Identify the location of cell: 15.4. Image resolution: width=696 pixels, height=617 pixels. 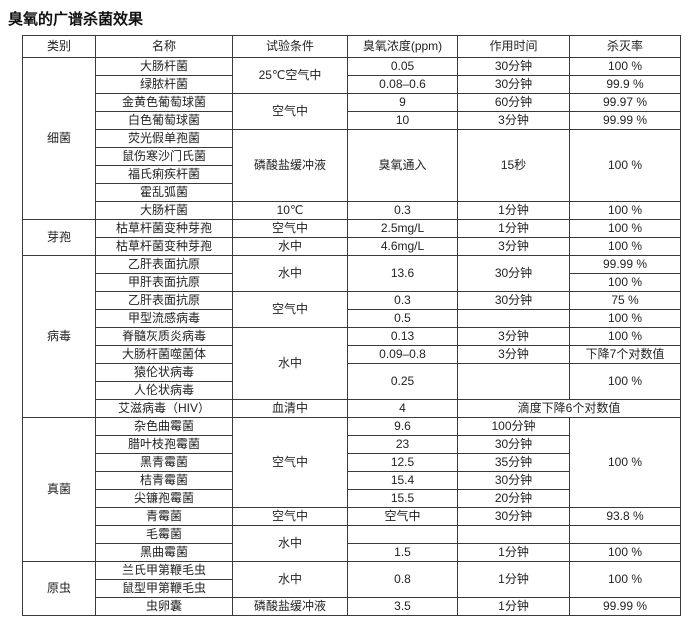
(402, 480).